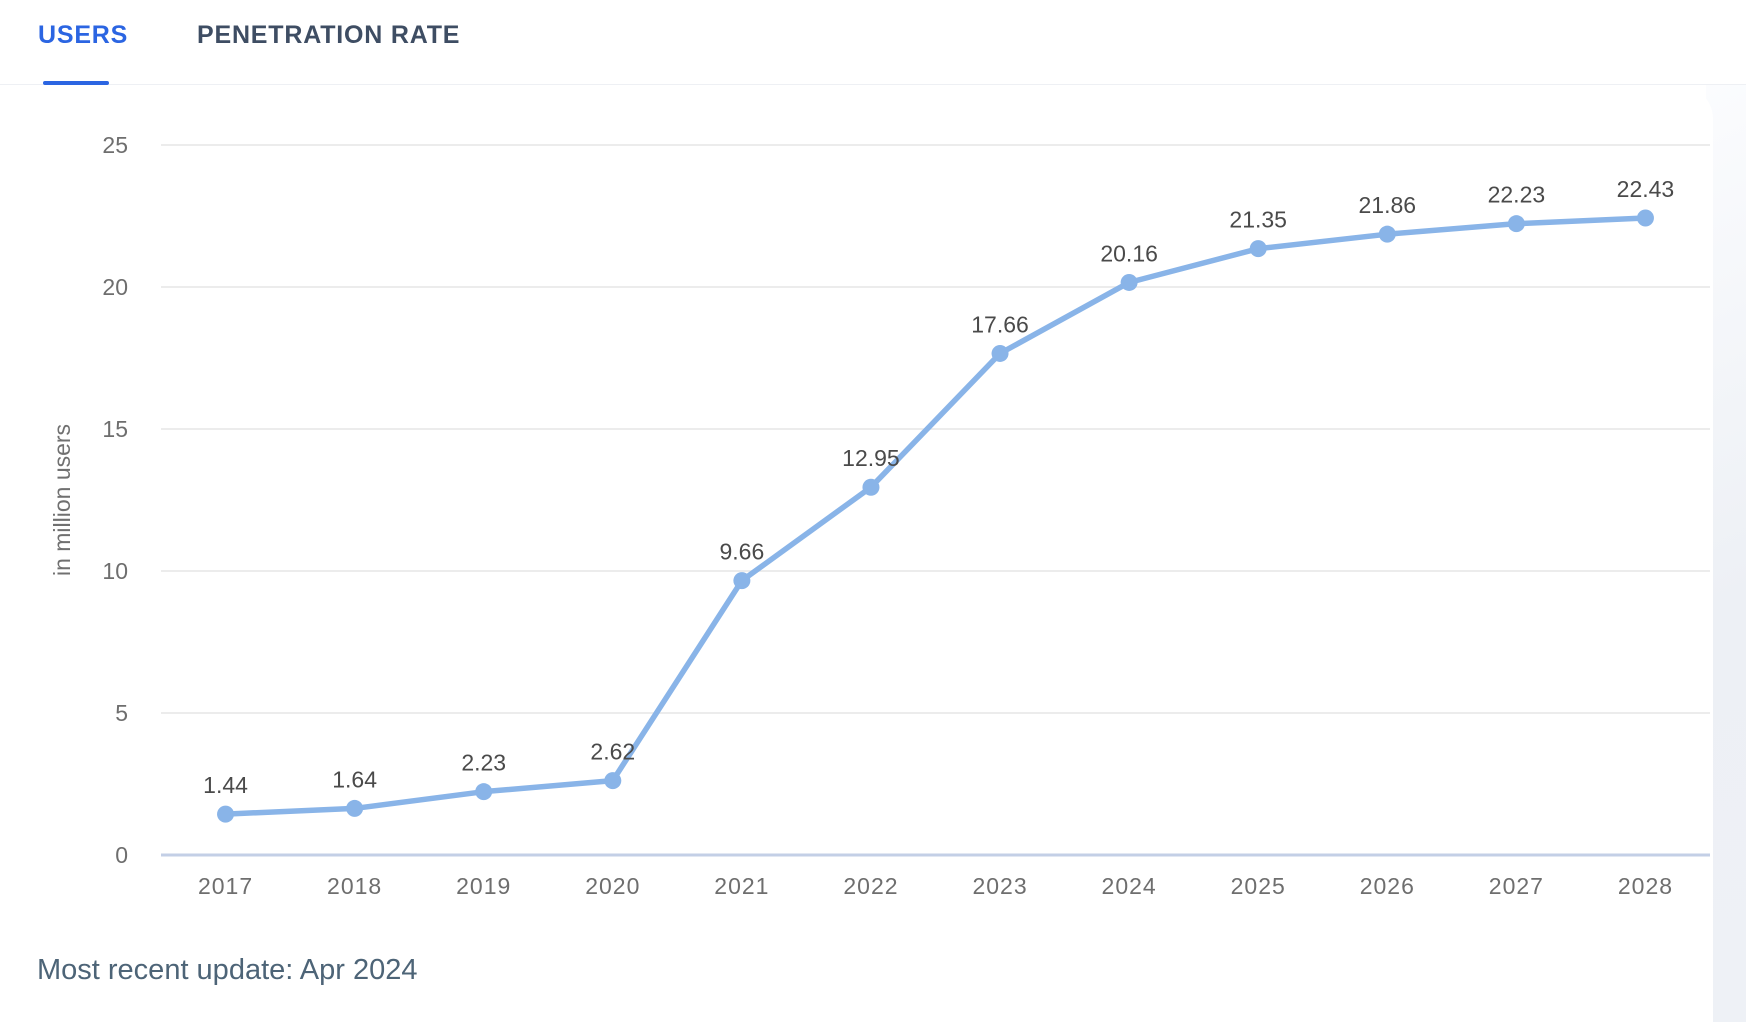 The width and height of the screenshot is (1746, 1022). What do you see at coordinates (1129, 886) in the screenshot?
I see `x-tick-label: 2024` at bounding box center [1129, 886].